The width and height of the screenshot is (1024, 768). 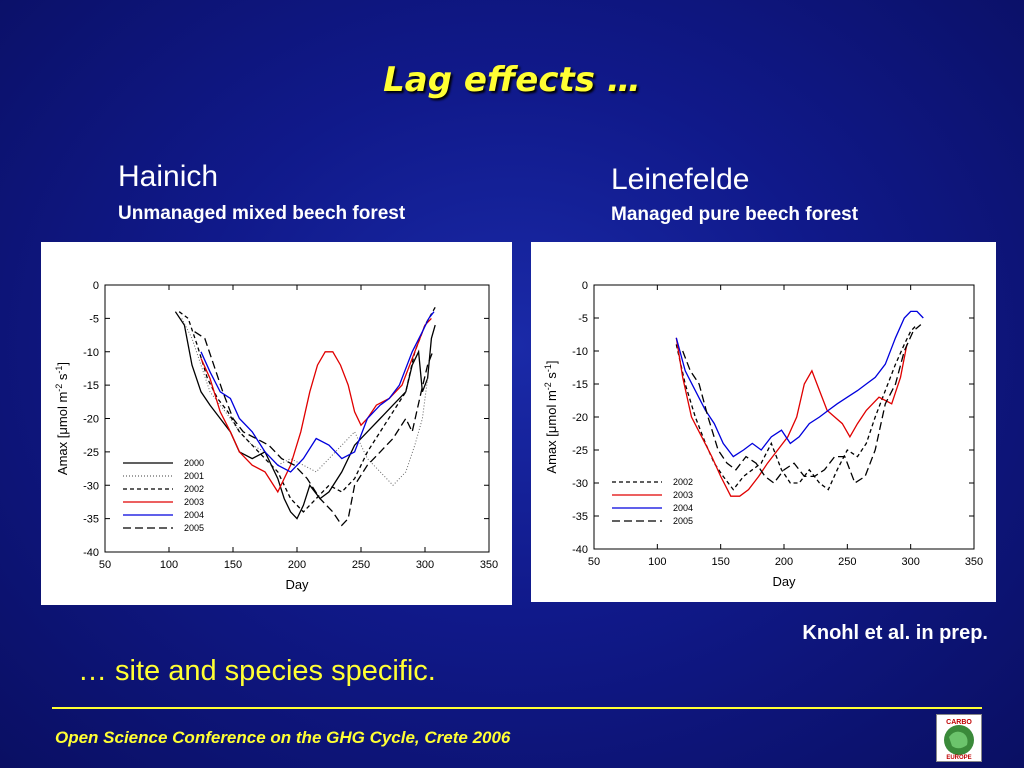 What do you see at coordinates (168, 176) in the screenshot?
I see `site-name-hainich: Hainich` at bounding box center [168, 176].